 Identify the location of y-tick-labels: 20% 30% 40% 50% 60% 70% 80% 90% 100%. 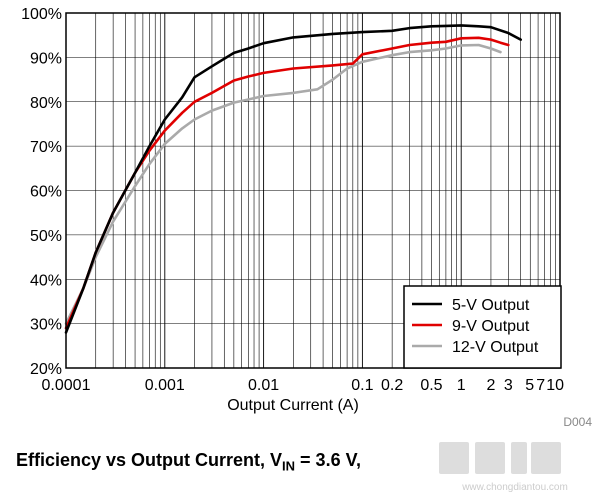
(41, 192).